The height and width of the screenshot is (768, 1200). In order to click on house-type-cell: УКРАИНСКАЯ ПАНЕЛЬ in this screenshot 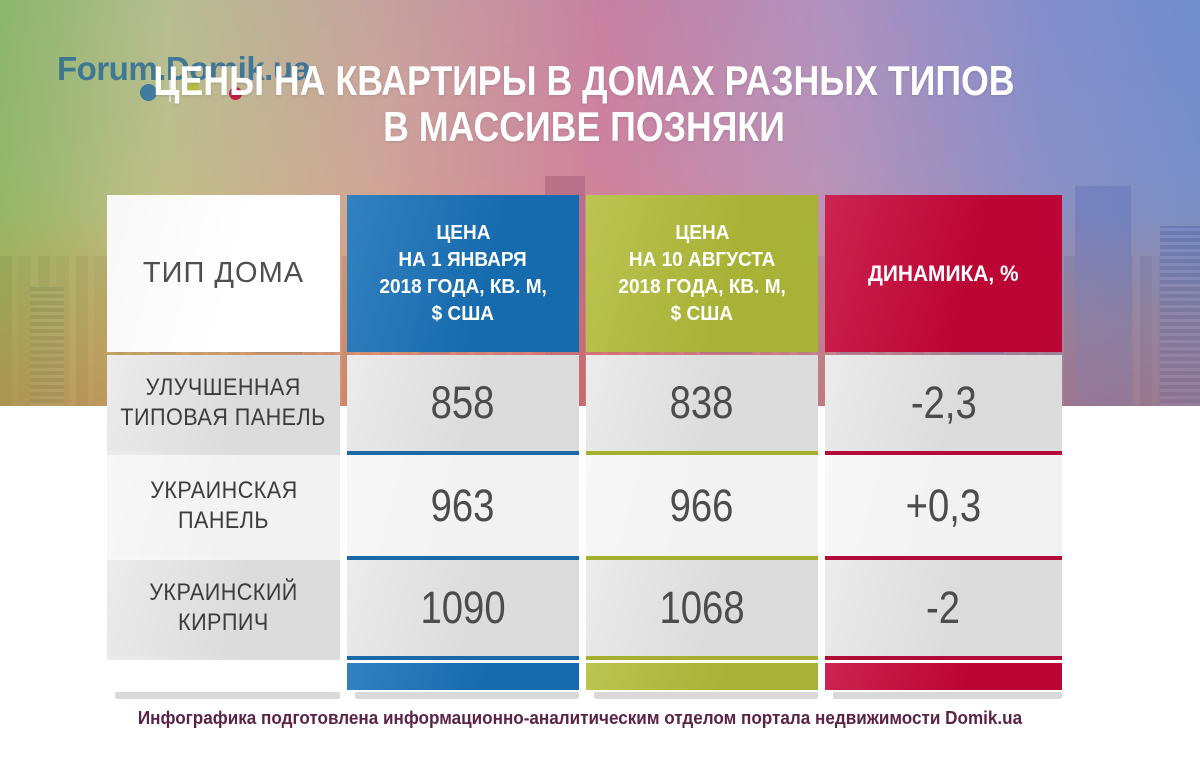, I will do `click(223, 507)`.